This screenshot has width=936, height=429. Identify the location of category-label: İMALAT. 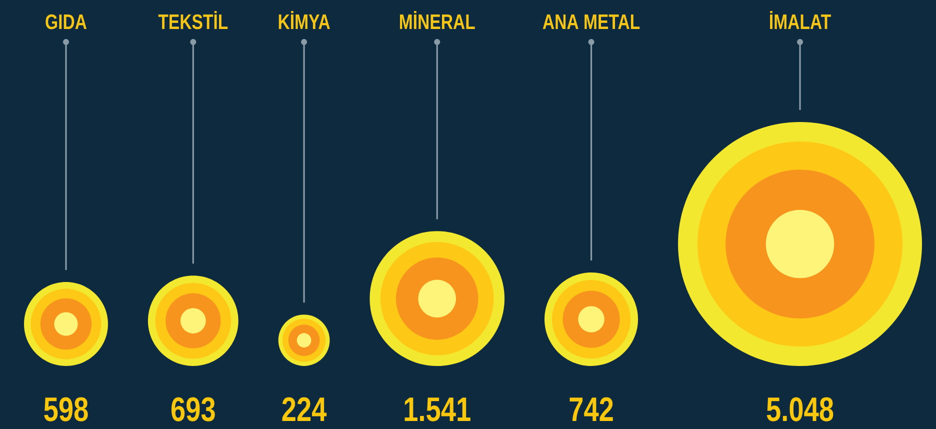
(800, 20).